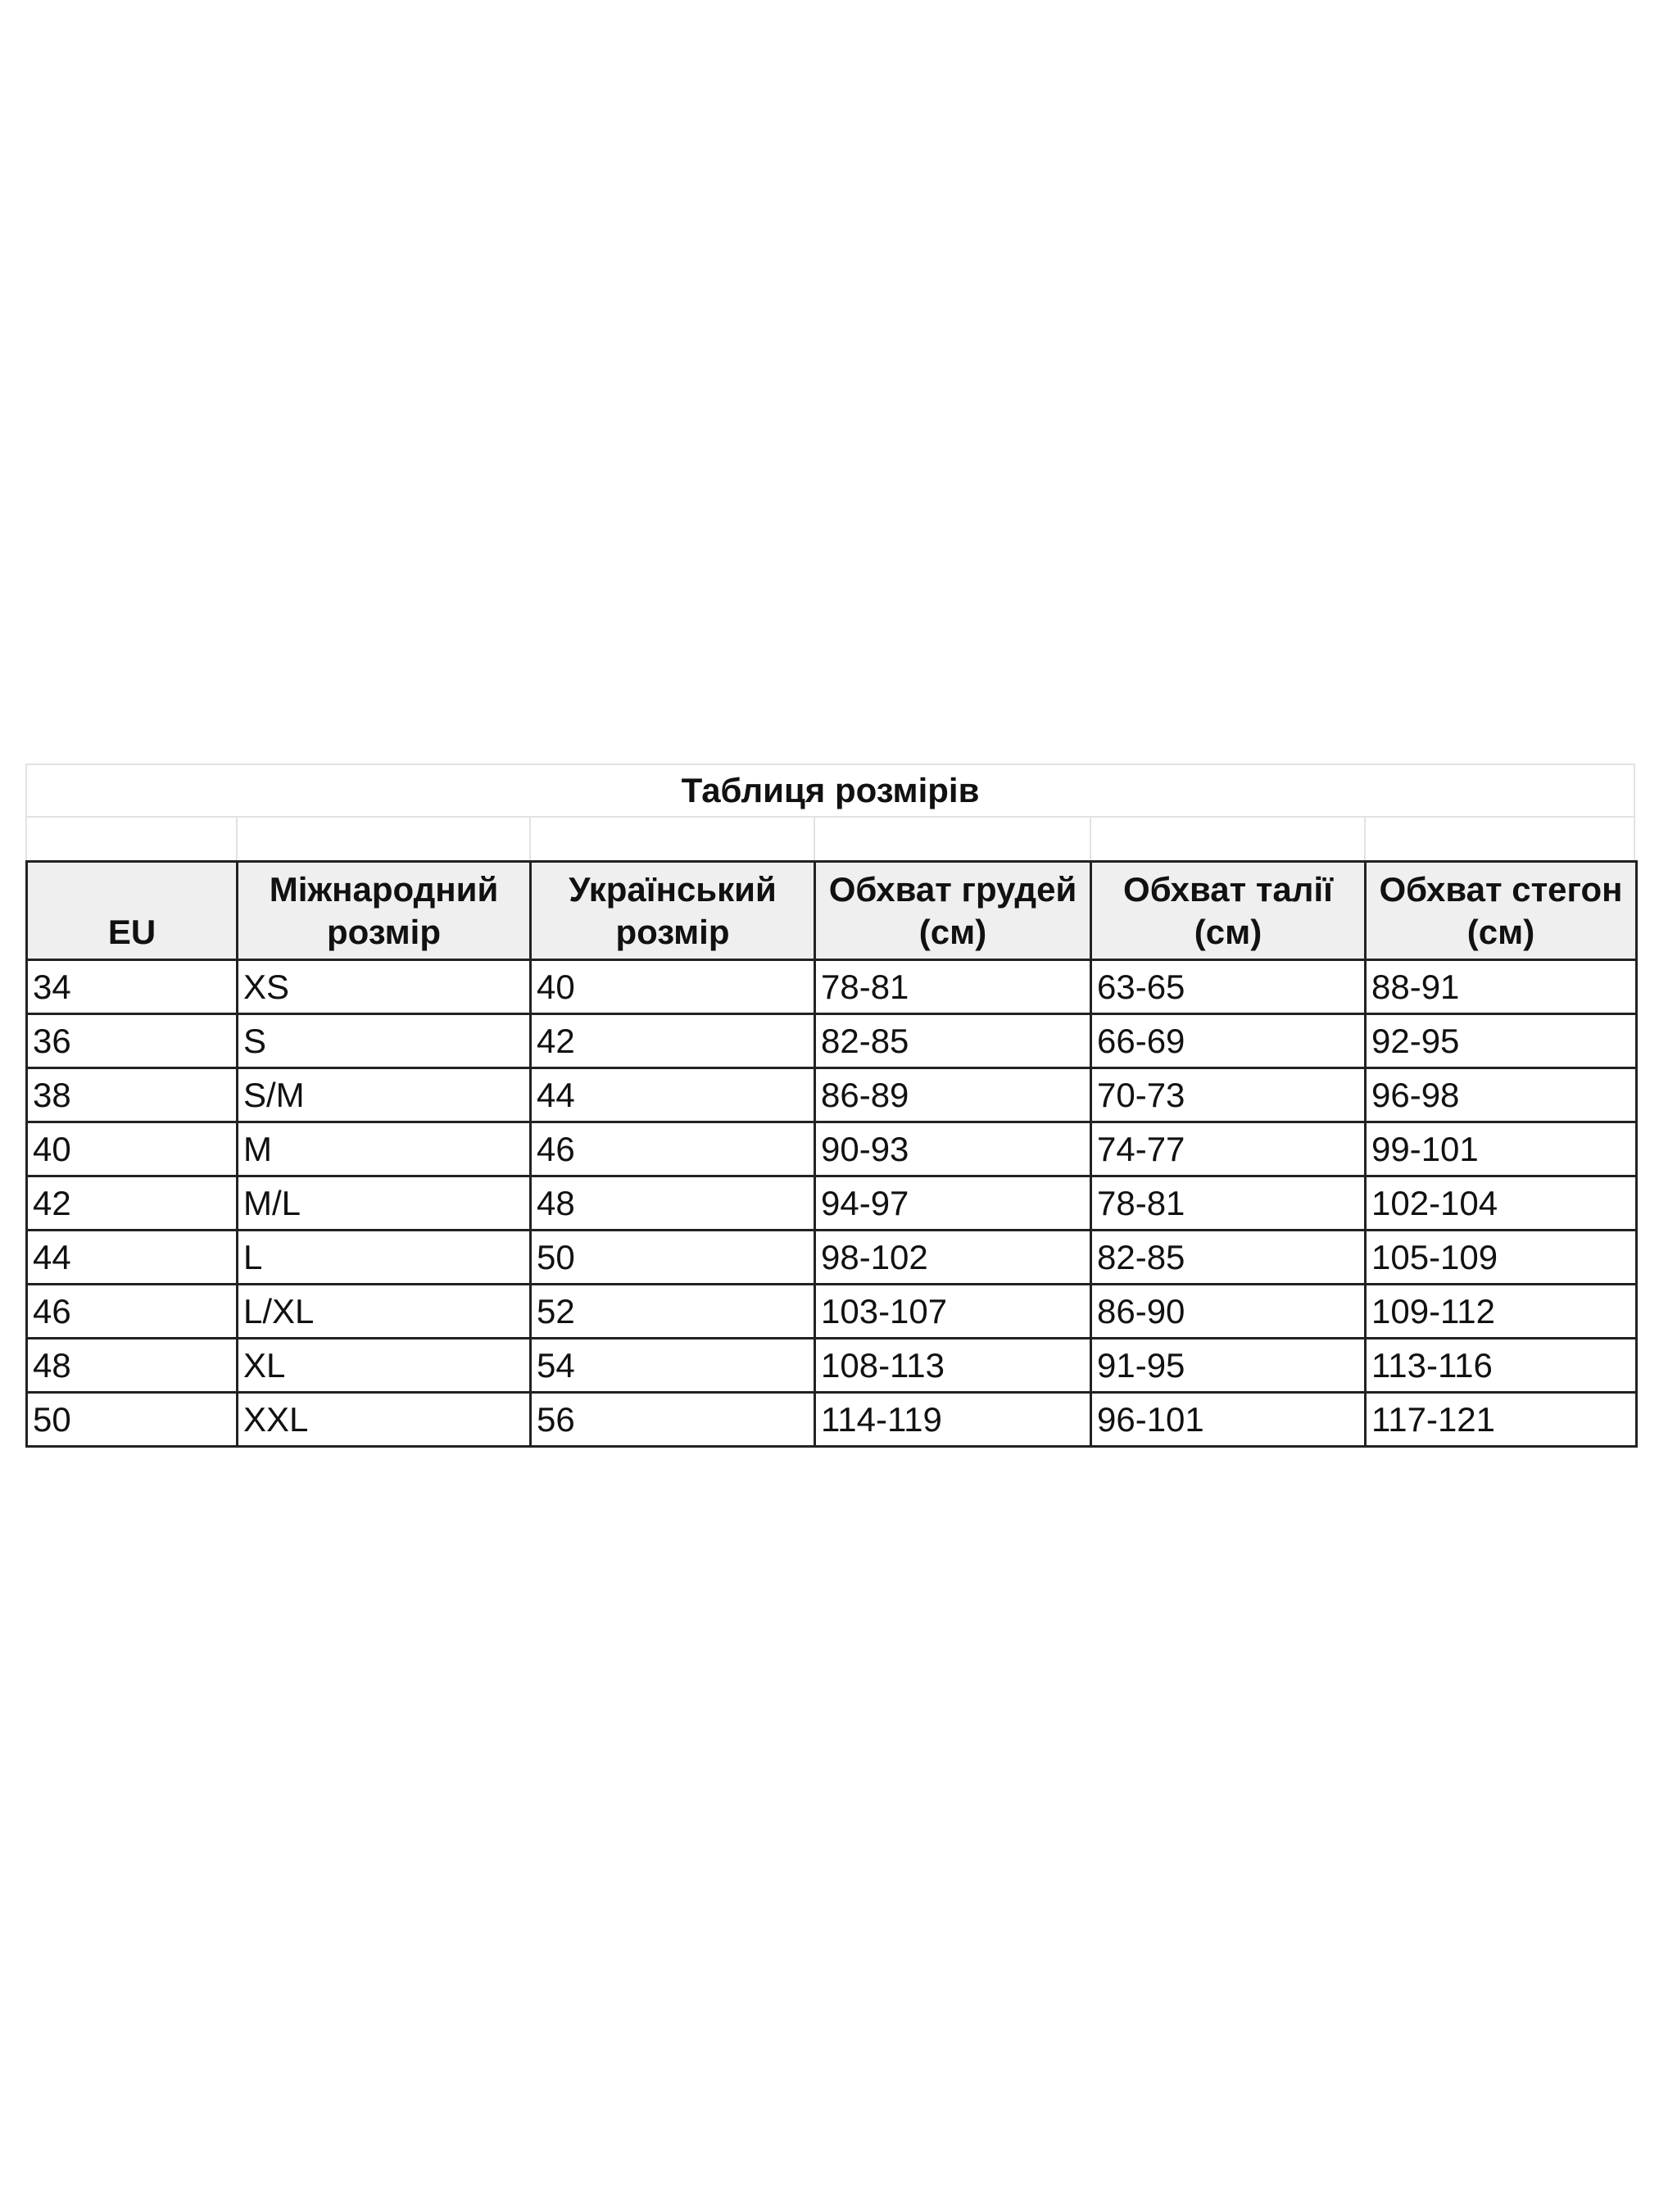 This screenshot has height=2212, width=1659. I want to click on table-cell: 74-77, so click(1228, 1149).